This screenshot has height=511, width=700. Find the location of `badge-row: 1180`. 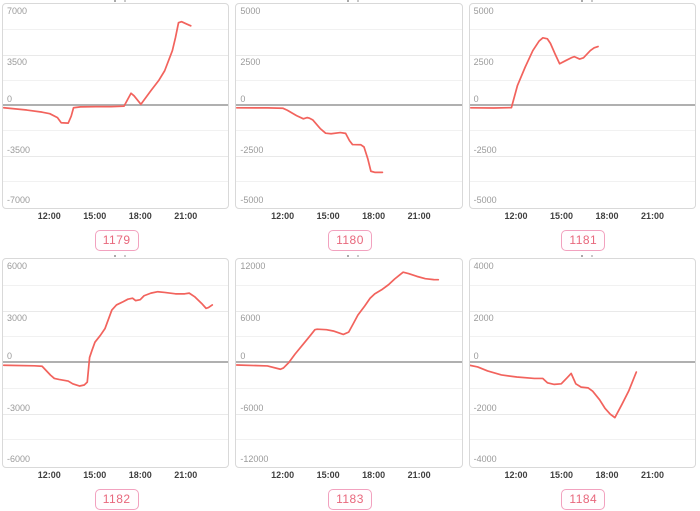

badge-row: 1180 is located at coordinates (349, 240).